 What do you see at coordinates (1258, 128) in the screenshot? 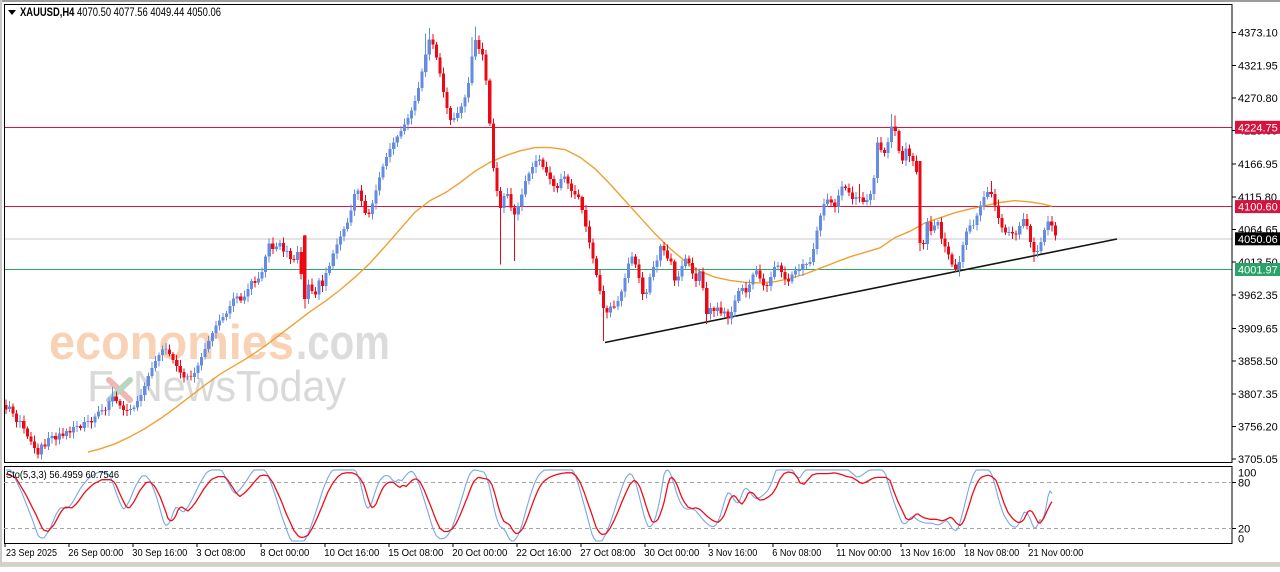
I see `svg-text: 4224.75` at bounding box center [1258, 128].